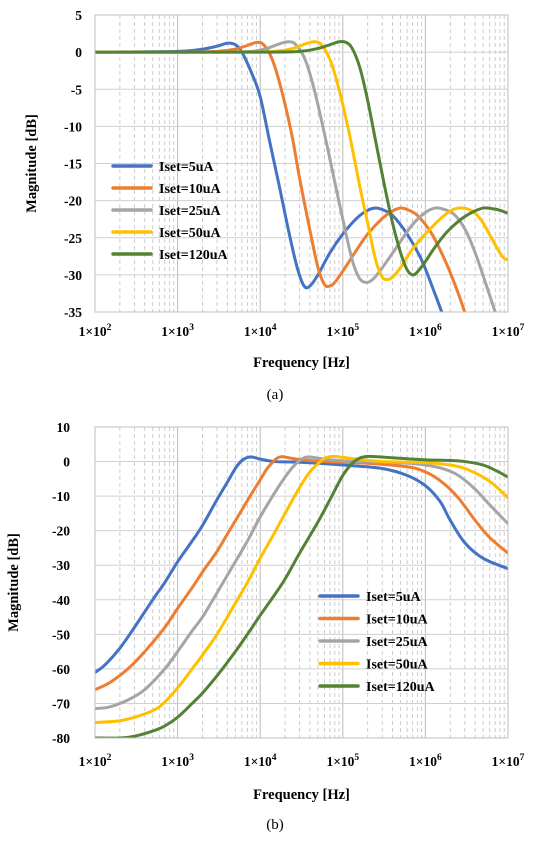 The image size is (550, 844). What do you see at coordinates (61, 600) in the screenshot?
I see `y-tick-label: -40` at bounding box center [61, 600].